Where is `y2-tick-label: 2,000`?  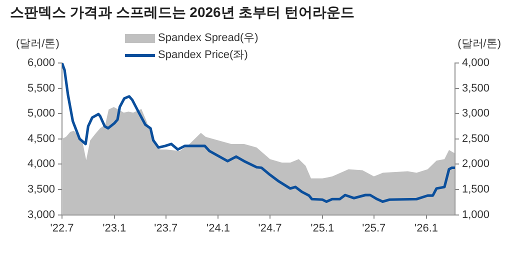
y2-tick-label: 2,000 is located at coordinates (476, 164).